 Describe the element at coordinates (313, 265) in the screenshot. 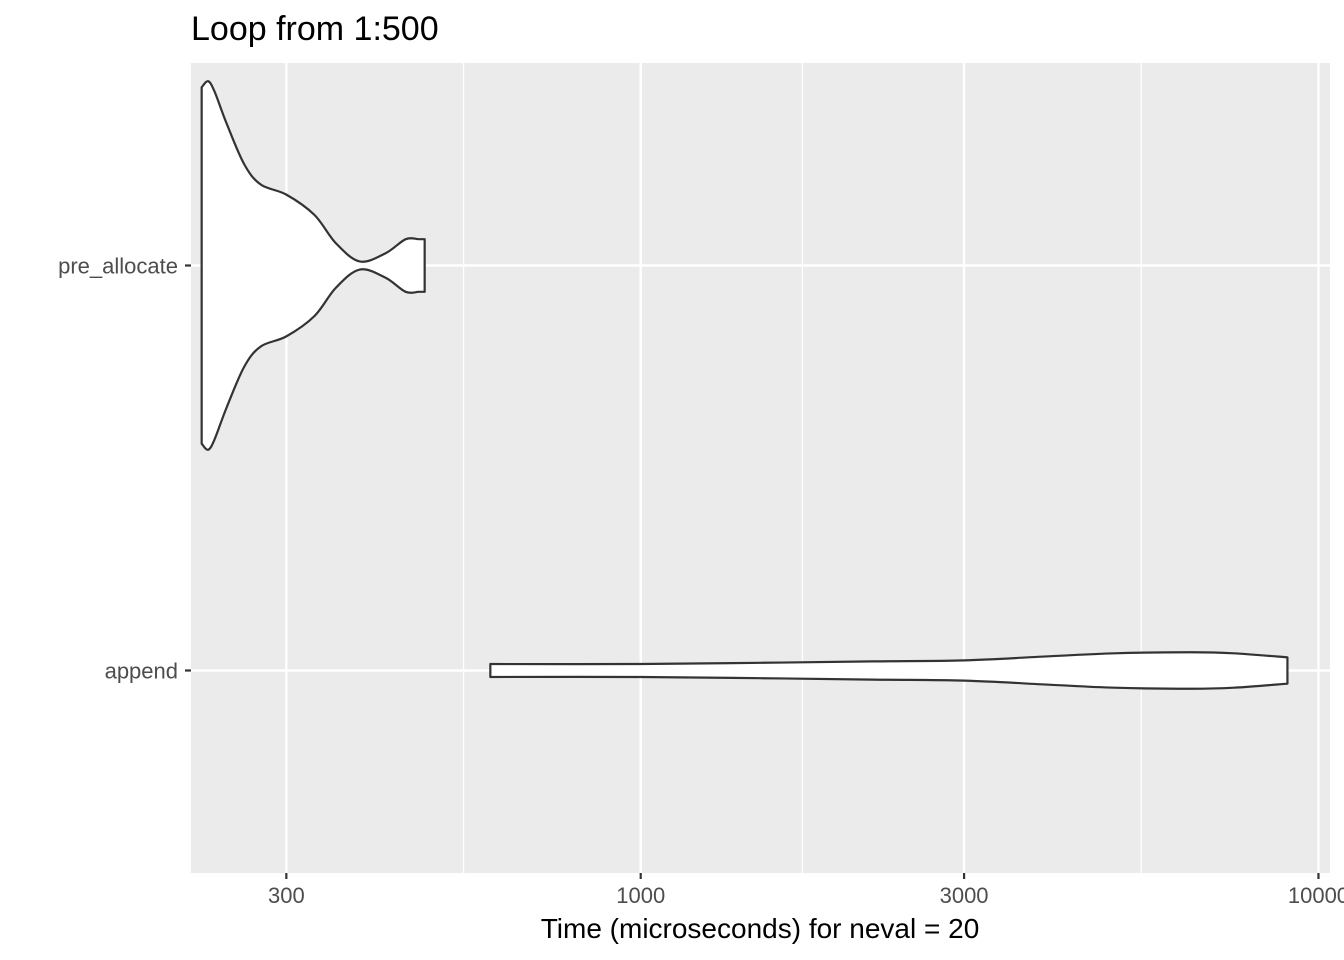

I see `violin-pre_allocate` at that location.